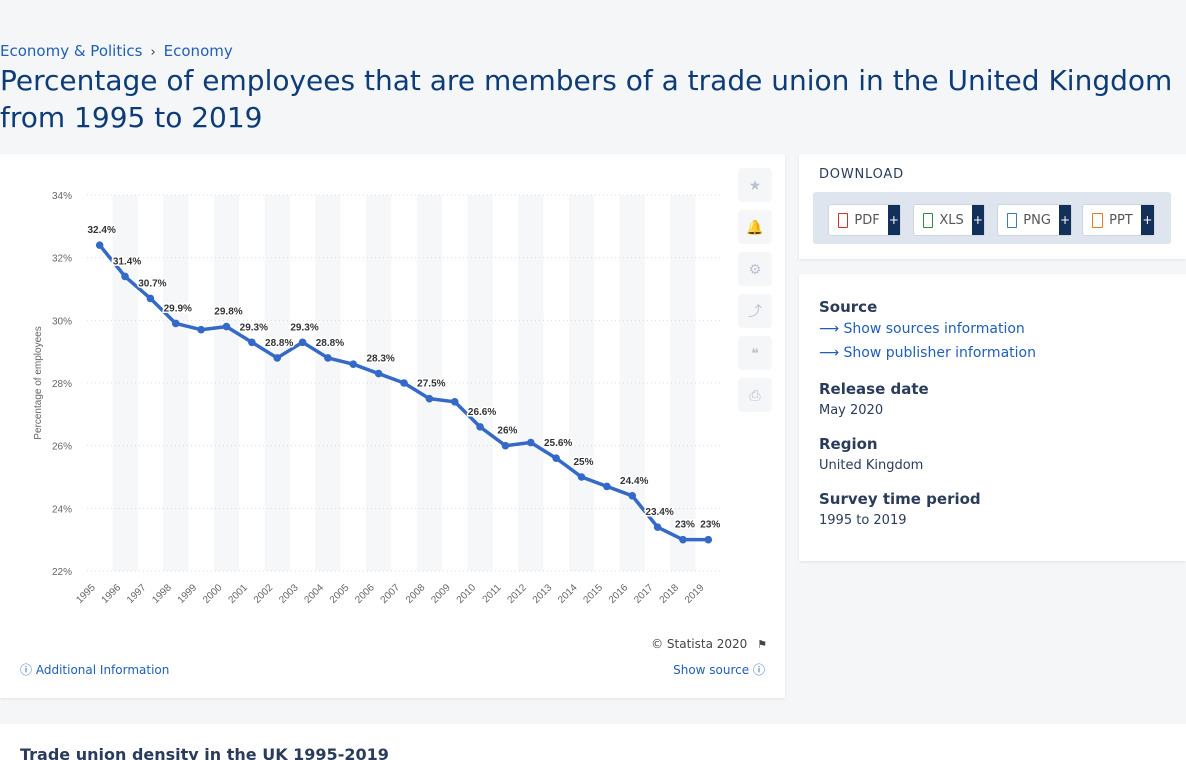 Image resolution: width=1186 pixels, height=760 pixels. I want to click on breadcrumb-economy-politics: Economy & Politics, so click(71, 51).